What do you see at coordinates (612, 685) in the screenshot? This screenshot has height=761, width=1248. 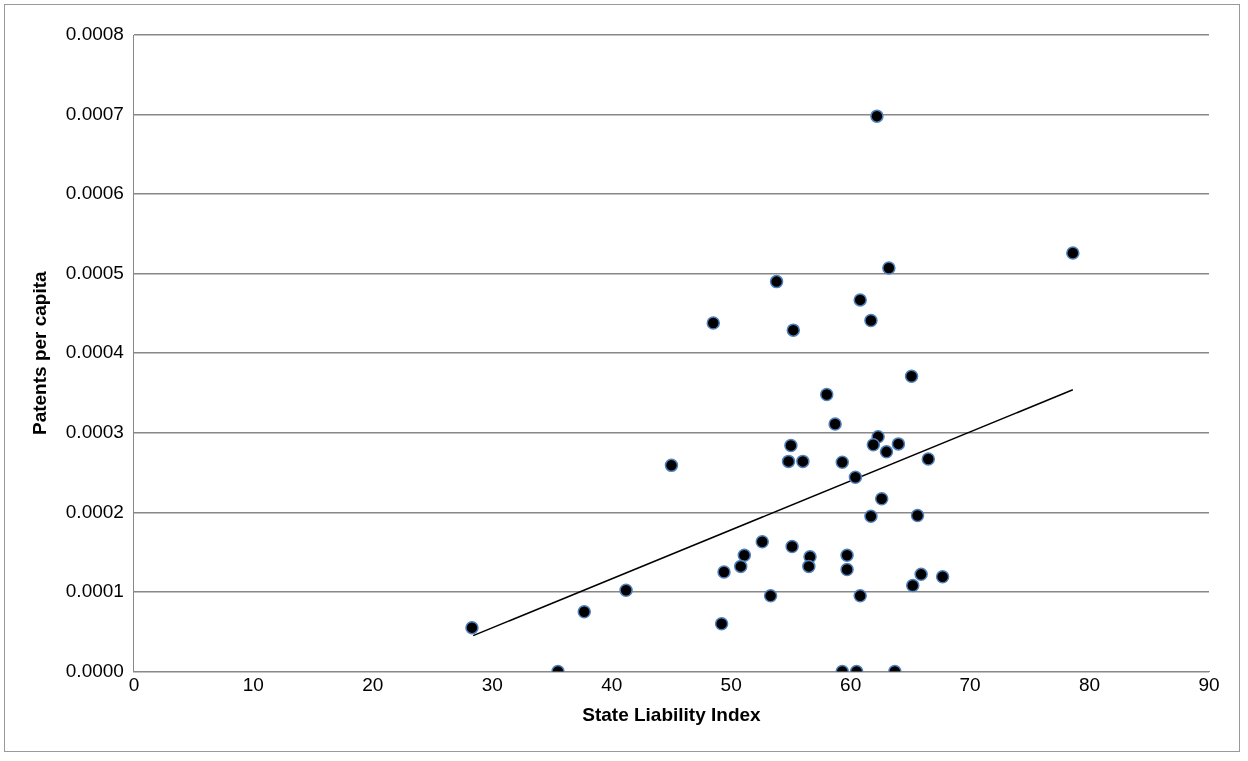 I see `x-tick-label: 40` at bounding box center [612, 685].